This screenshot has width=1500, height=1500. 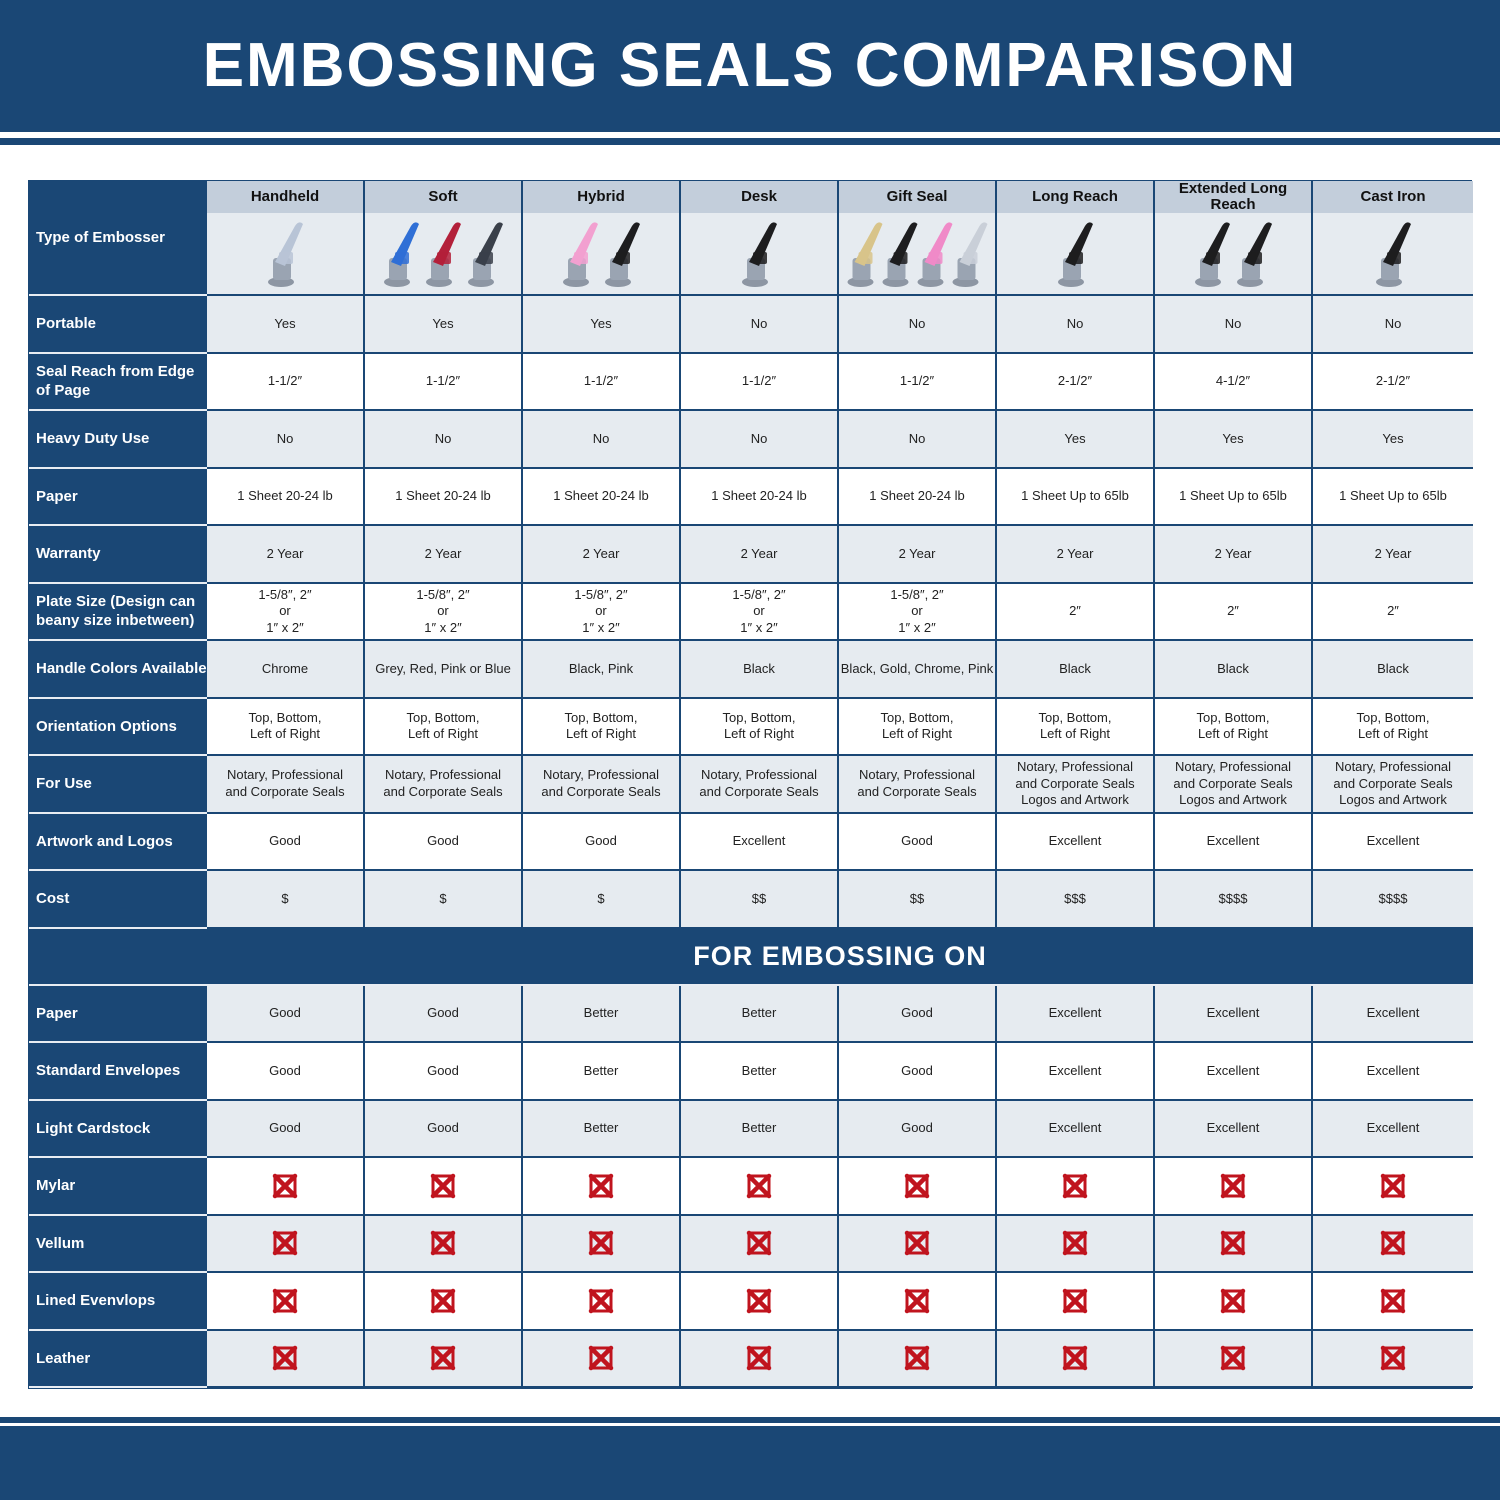 What do you see at coordinates (118, 900) in the screenshot?
I see `row-label: Cost` at bounding box center [118, 900].